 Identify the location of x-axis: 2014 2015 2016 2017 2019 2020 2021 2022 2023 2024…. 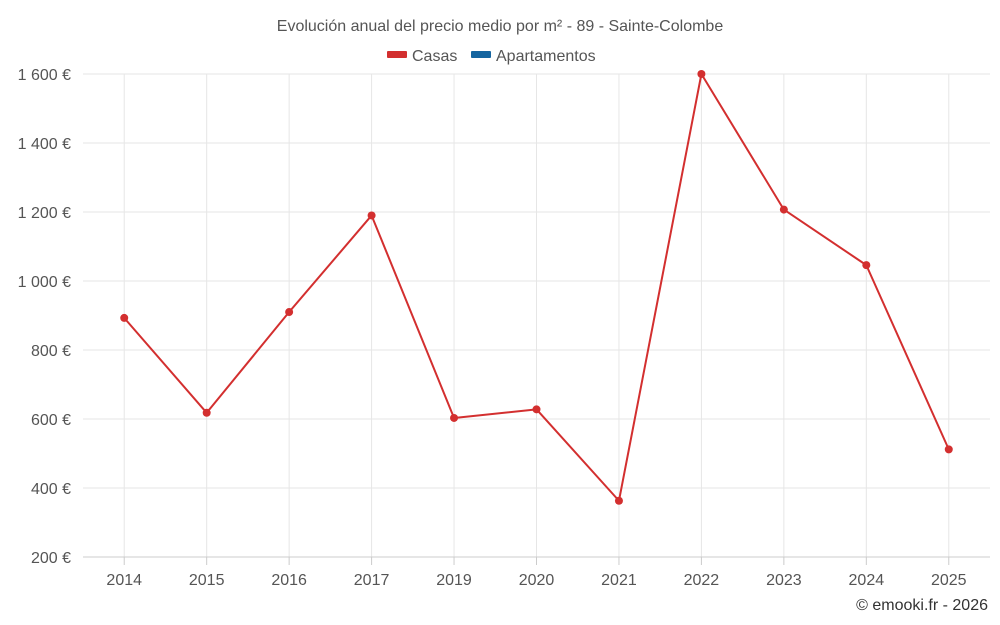
(536, 572).